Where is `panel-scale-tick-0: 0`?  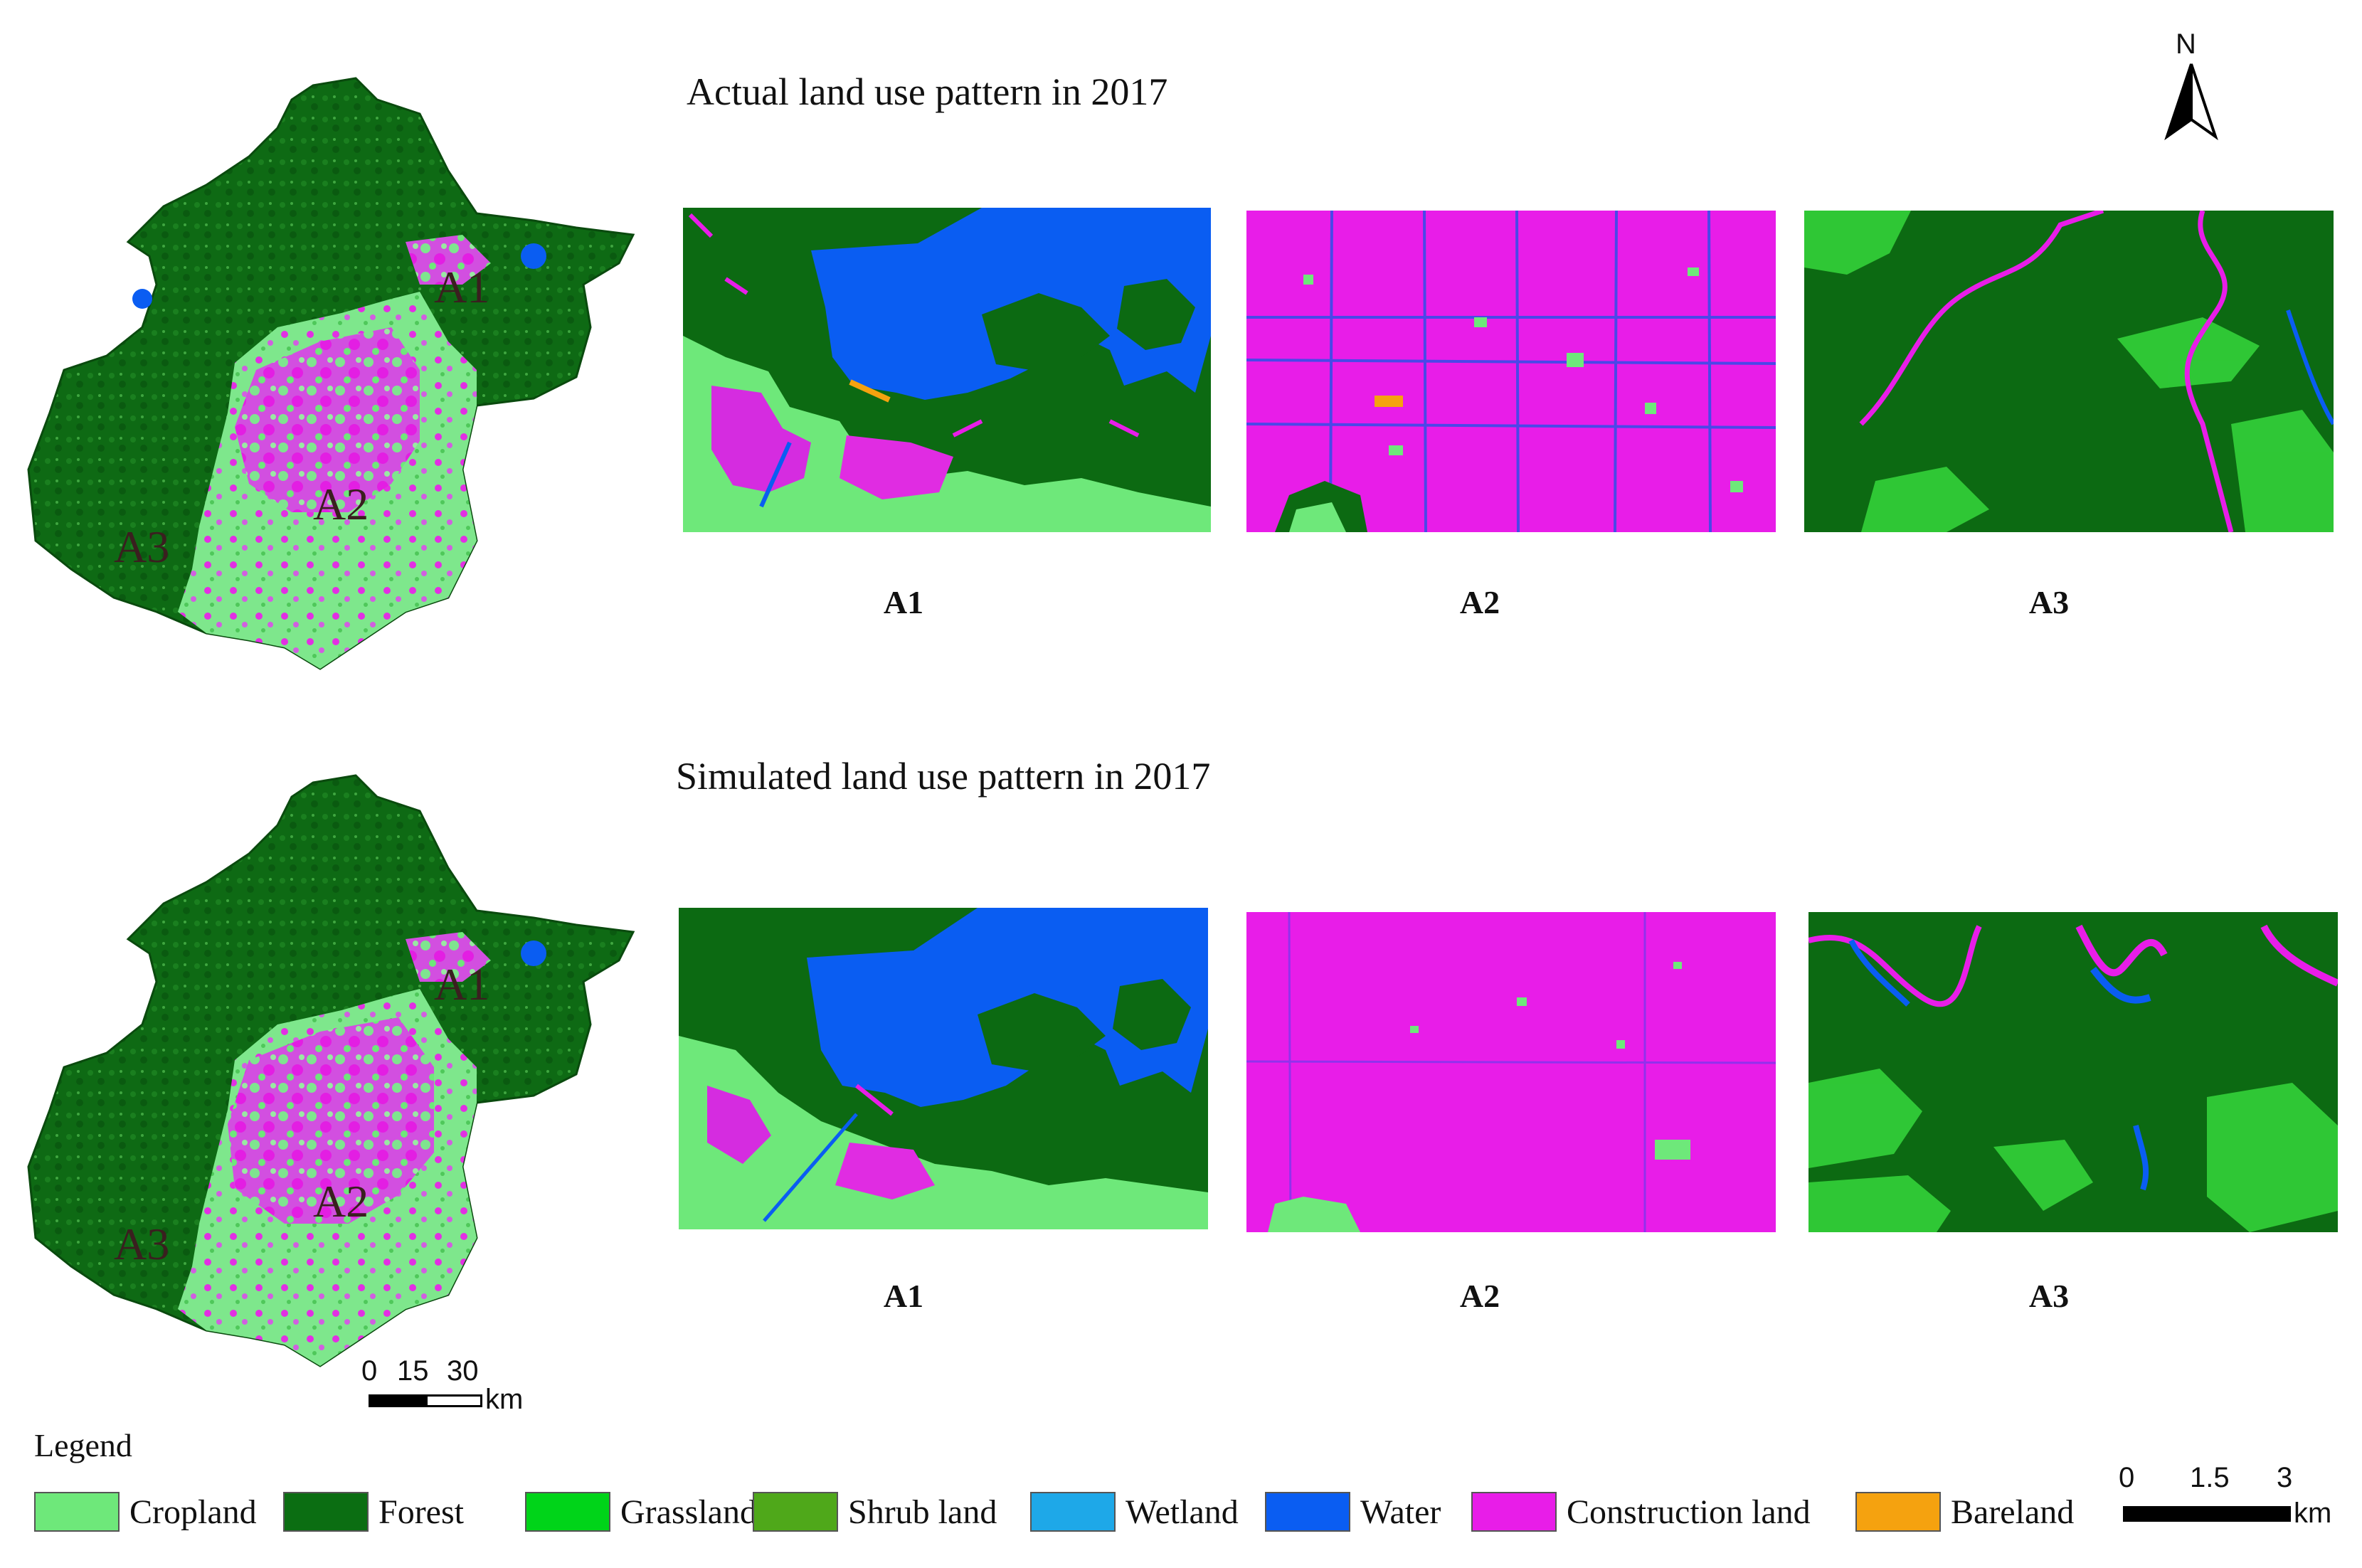 panel-scale-tick-0: 0 is located at coordinates (2127, 1477).